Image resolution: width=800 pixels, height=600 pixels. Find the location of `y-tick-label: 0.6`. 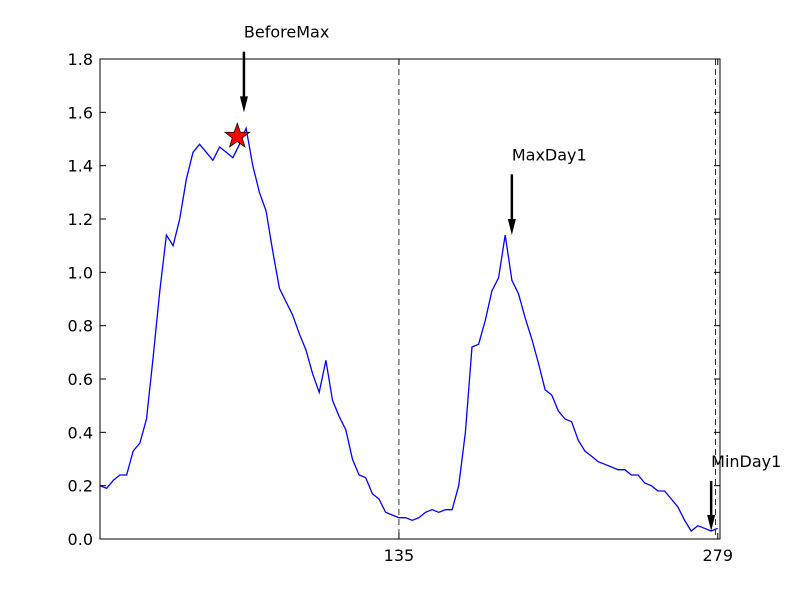

y-tick-label: 0.6 is located at coordinates (80, 379).